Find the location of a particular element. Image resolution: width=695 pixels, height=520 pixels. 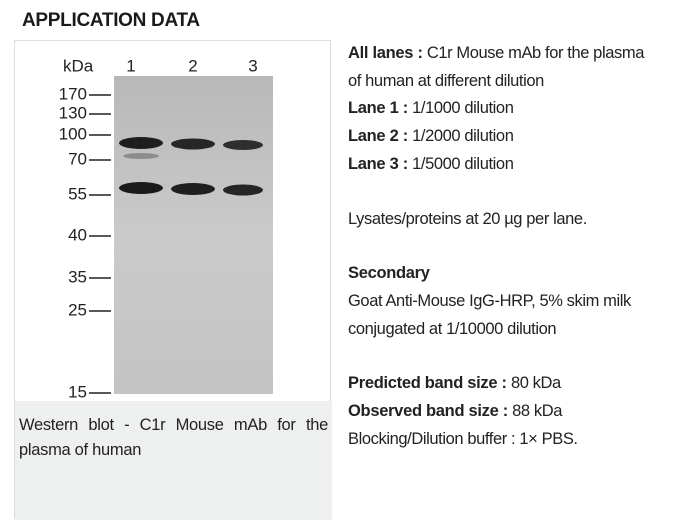

section-title: APPLICATION DATA is located at coordinates (111, 20).